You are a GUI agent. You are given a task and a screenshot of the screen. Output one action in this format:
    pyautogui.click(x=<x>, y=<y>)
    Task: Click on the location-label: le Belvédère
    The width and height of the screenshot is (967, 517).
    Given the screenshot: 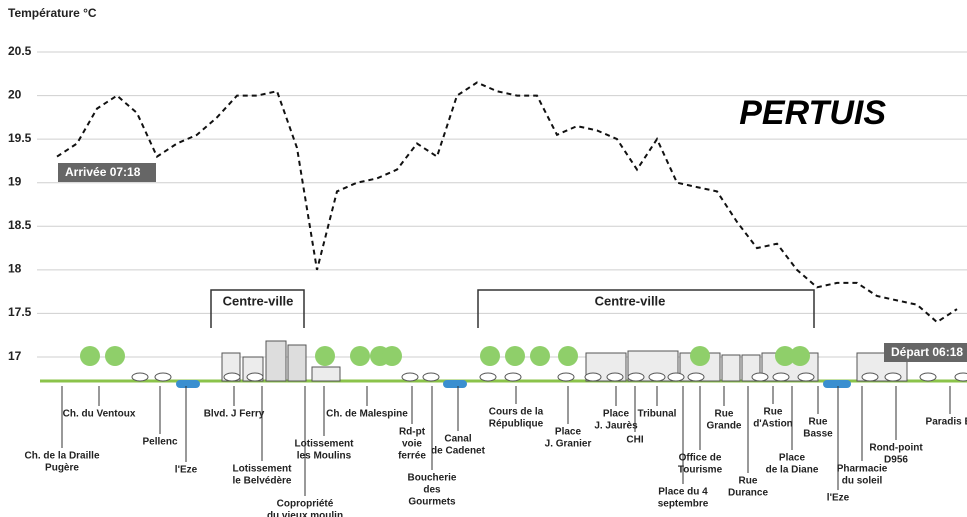 What is the action you would take?
    pyautogui.click(x=262, y=480)
    